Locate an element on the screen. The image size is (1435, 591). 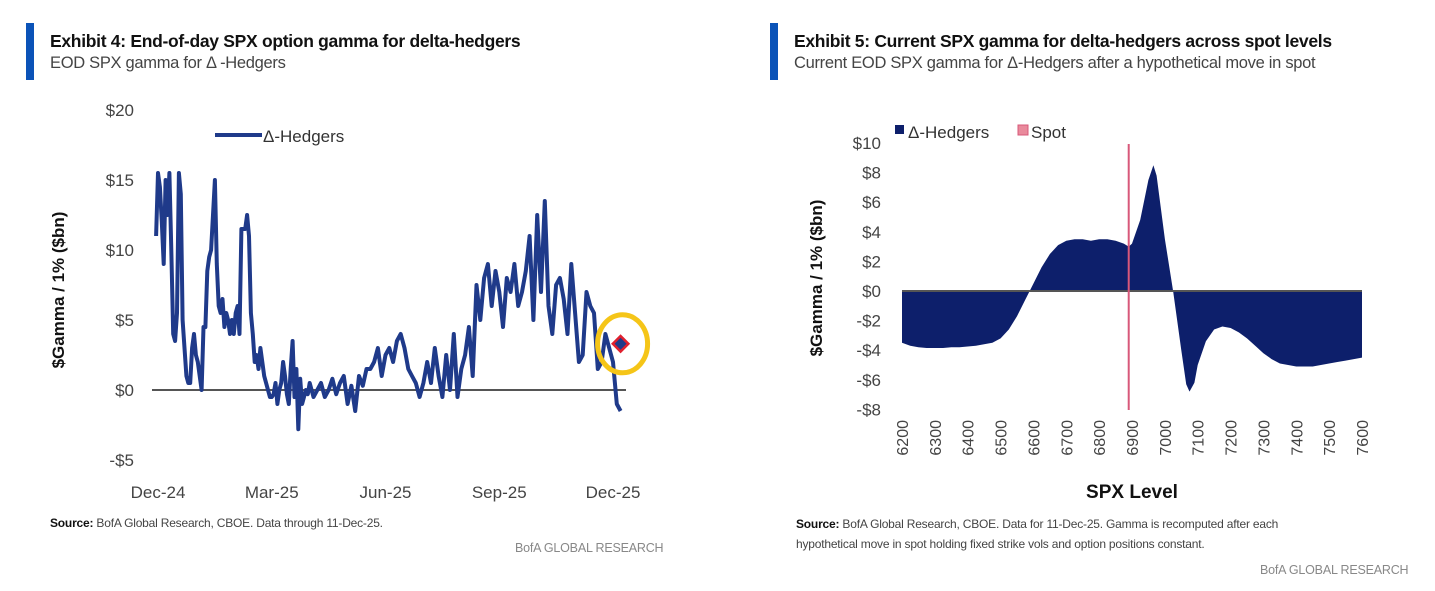
x-tick-label: Jun-25 is located at coordinates (386, 492).